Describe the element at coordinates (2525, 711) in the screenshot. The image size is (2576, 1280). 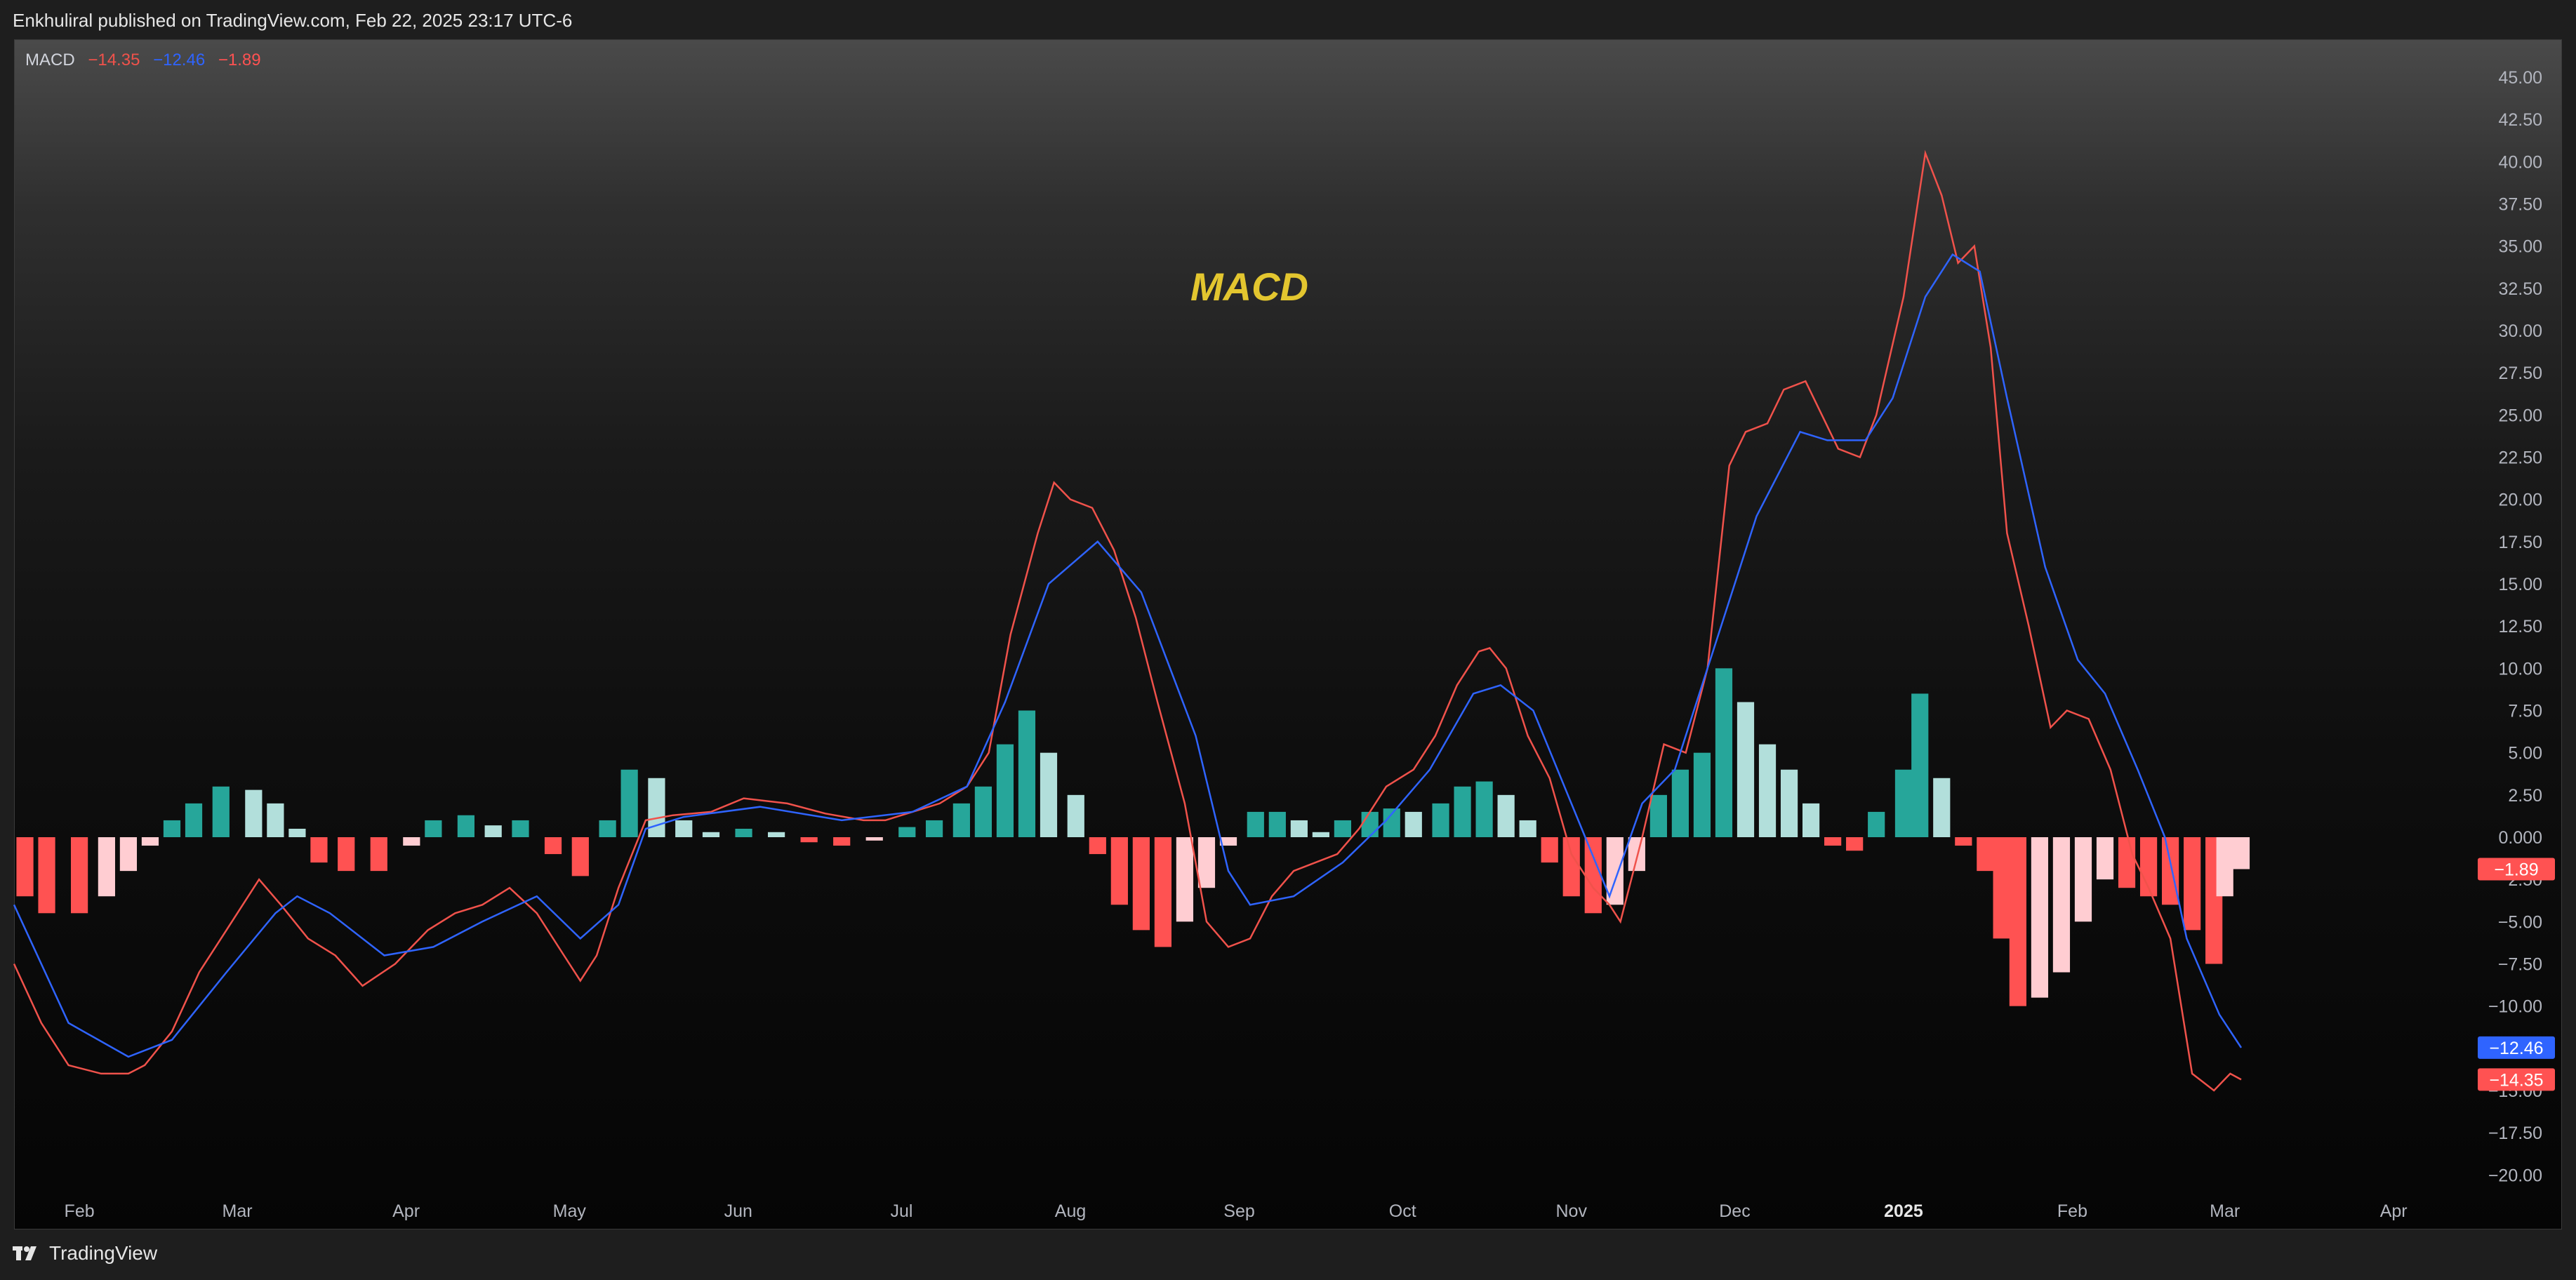
I see `y-tick-label: 7.50` at that location.